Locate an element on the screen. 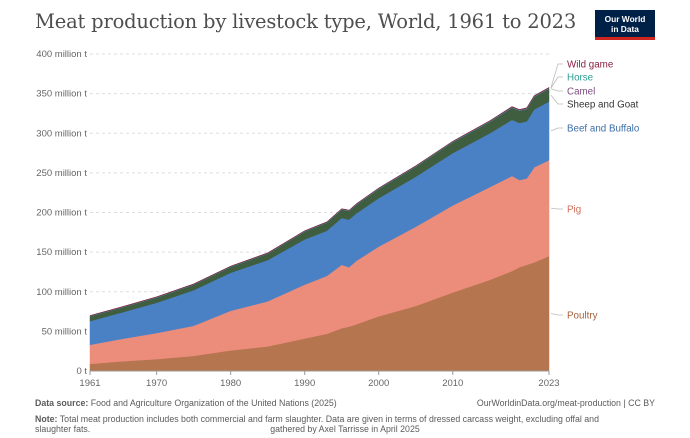  x-tick-label: 2000 is located at coordinates (378, 383).